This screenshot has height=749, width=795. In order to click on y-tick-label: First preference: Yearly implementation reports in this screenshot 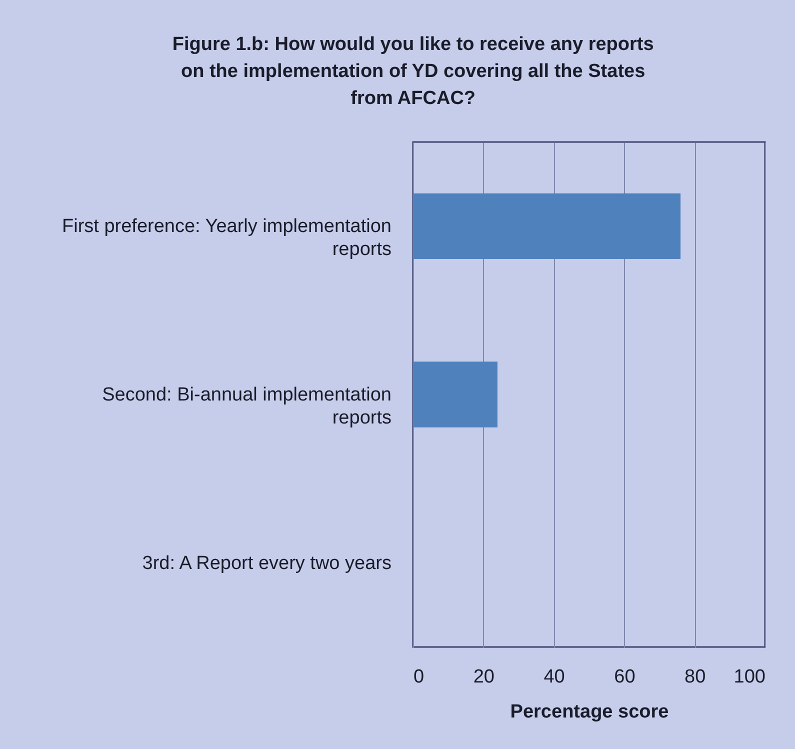, I will do `click(227, 238)`.